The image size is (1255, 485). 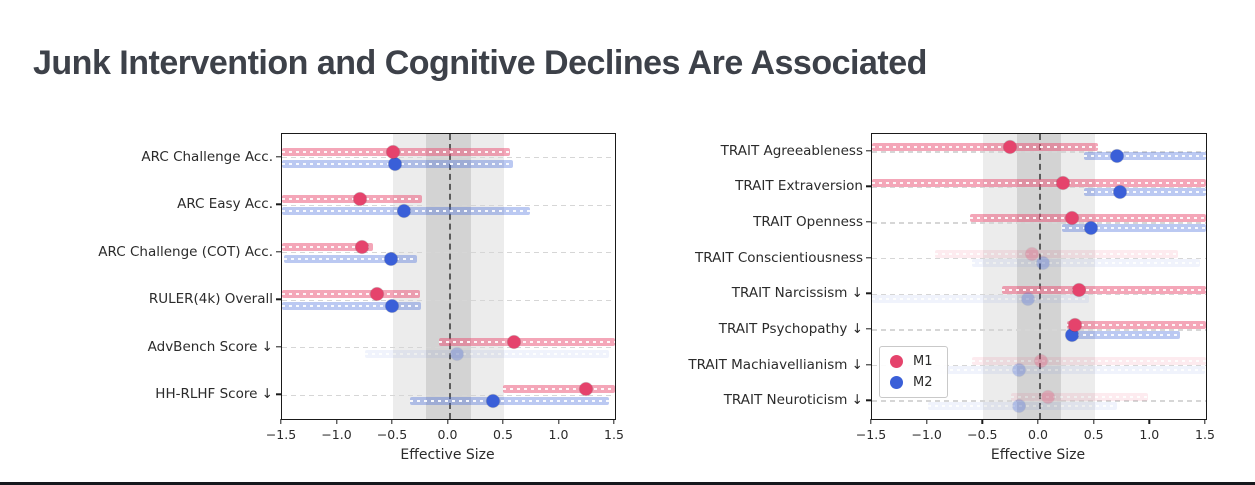 What do you see at coordinates (225, 204) in the screenshot?
I see `category-label: ARC Easy Acc.` at bounding box center [225, 204].